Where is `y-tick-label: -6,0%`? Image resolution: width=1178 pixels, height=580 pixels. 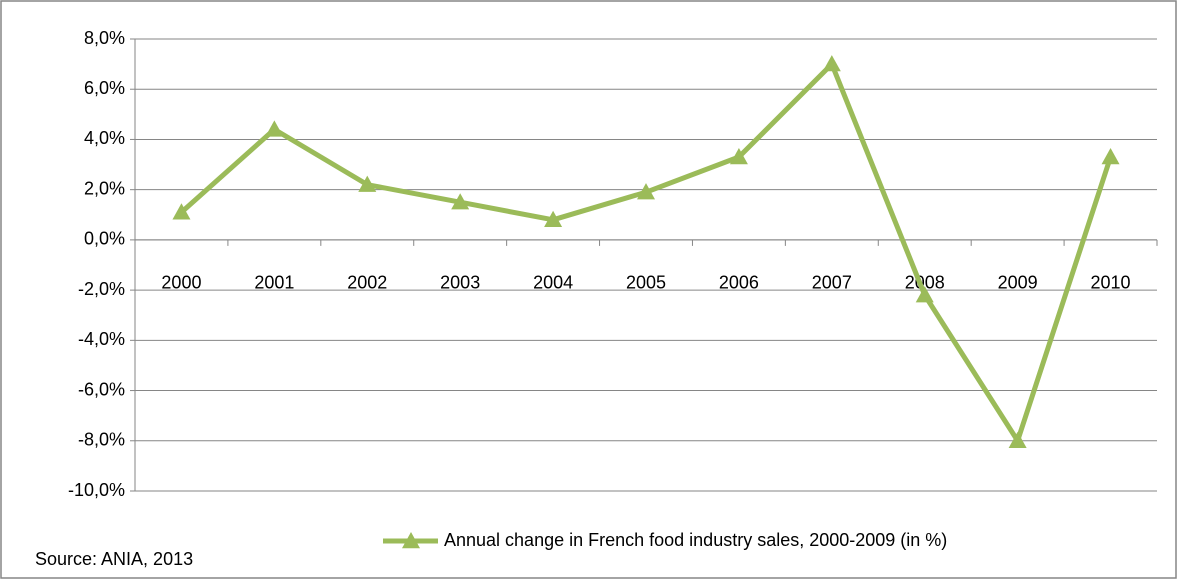 y-tick-label: -6,0% is located at coordinates (101, 389).